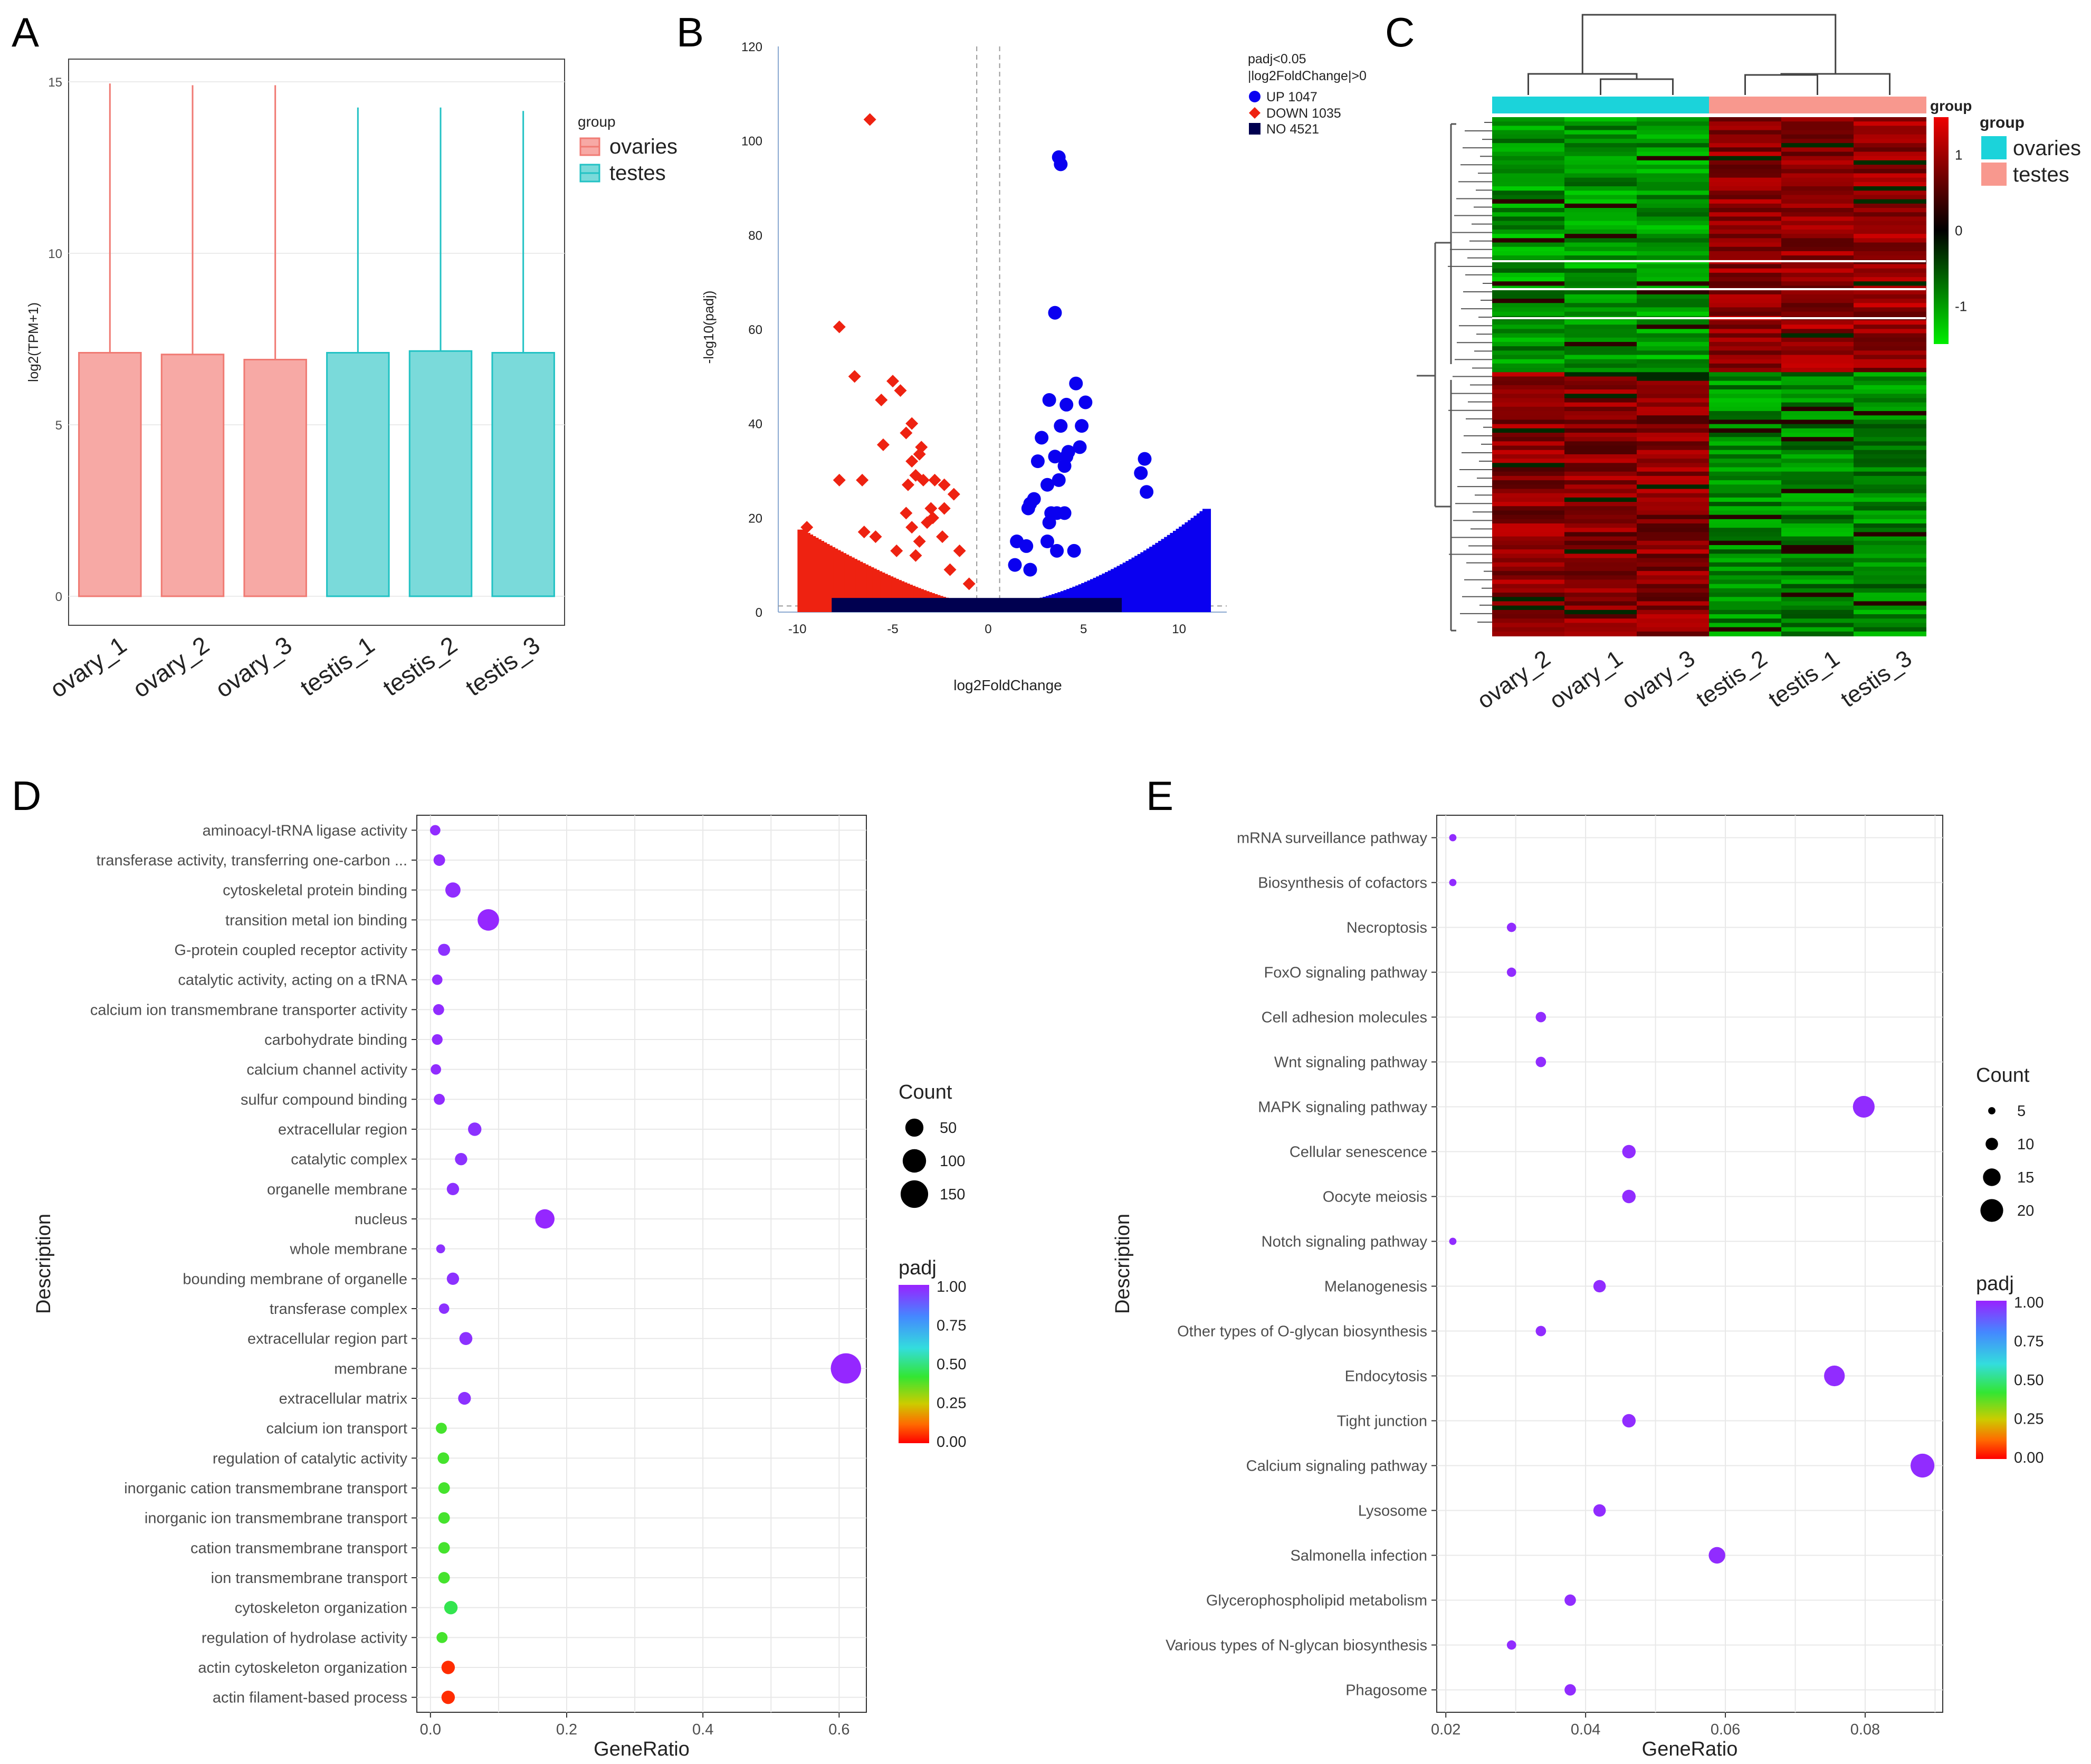 The width and height of the screenshot is (2091, 1764). I want to click on x-tick-label: 0.08, so click(1865, 1730).